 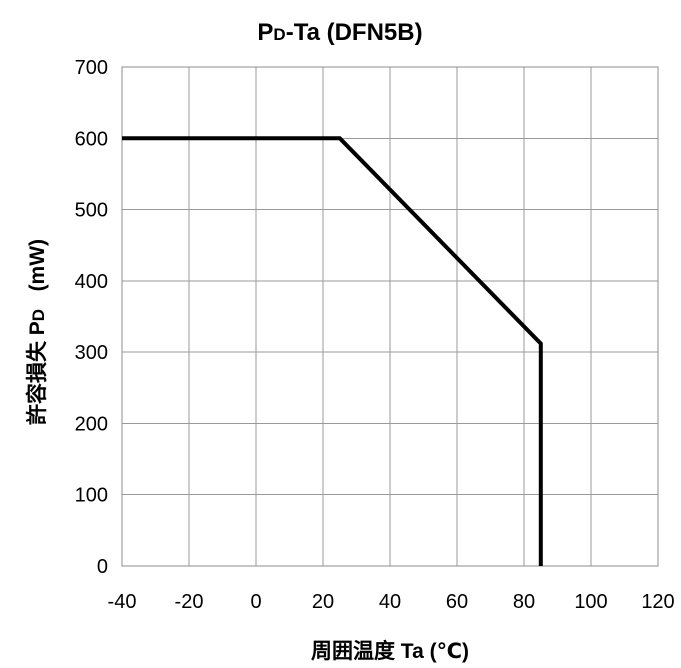 I want to click on y-axis-title-subscript: D, so click(x=38, y=315).